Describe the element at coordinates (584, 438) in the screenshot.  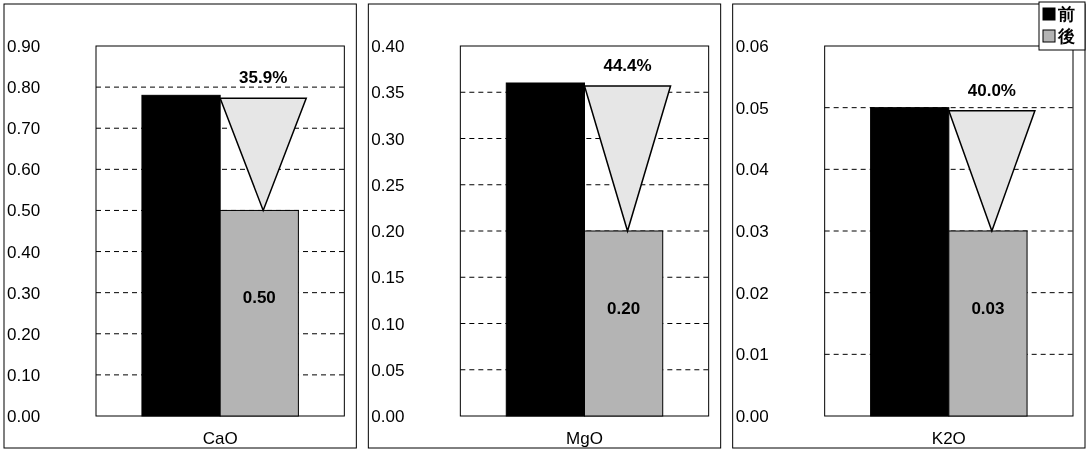
I see `x-tick-label: MgO` at that location.